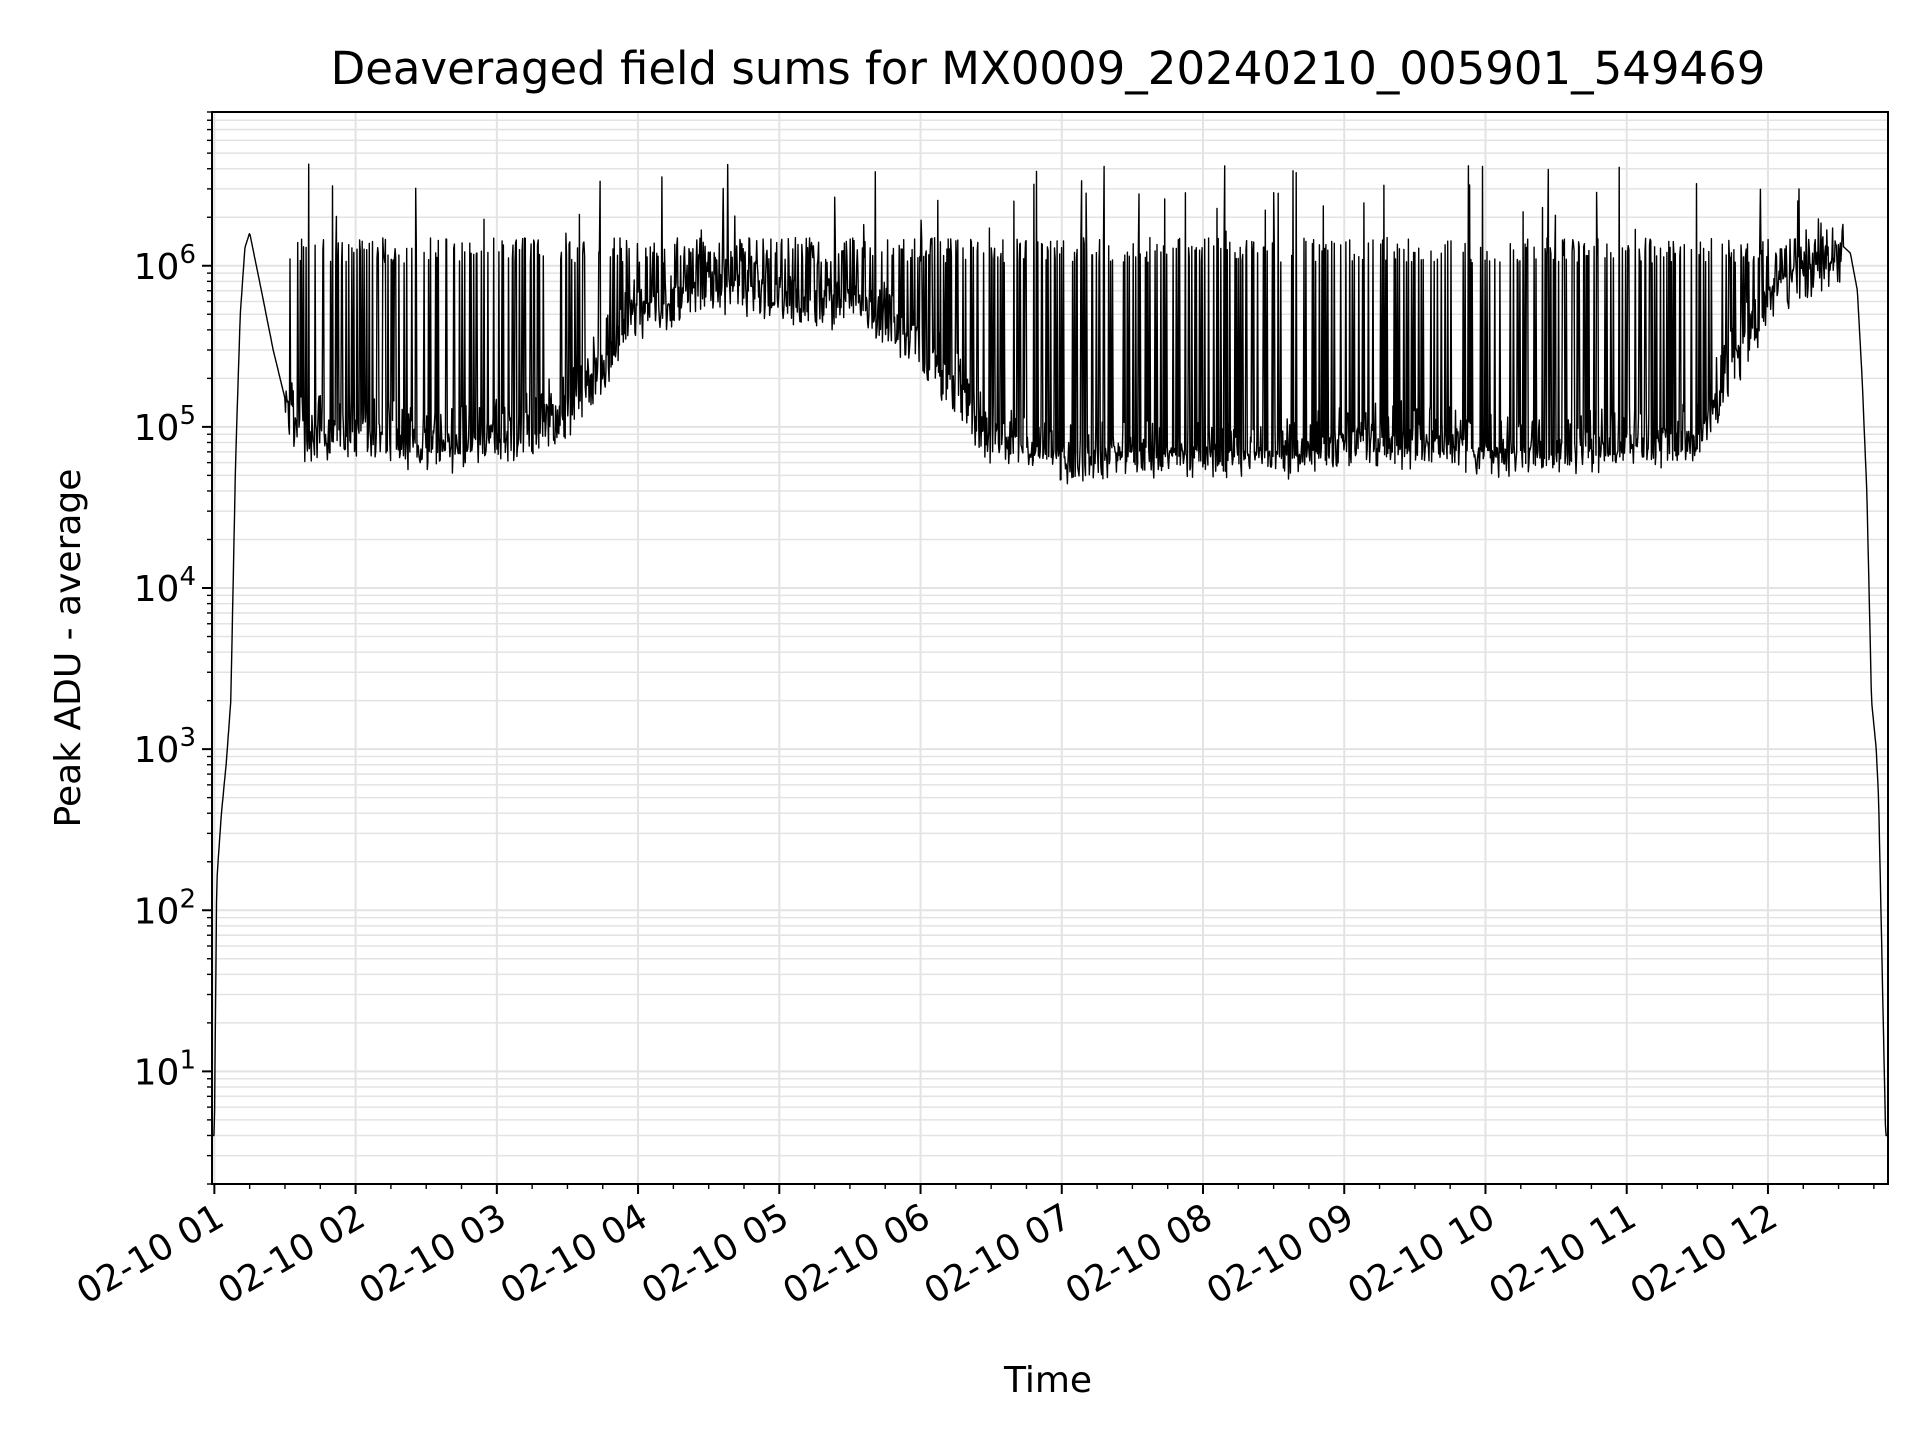 The height and width of the screenshot is (1440, 1920). Describe the element at coordinates (574, 1254) in the screenshot. I see `x-tick-label: 02-10 04` at that location.